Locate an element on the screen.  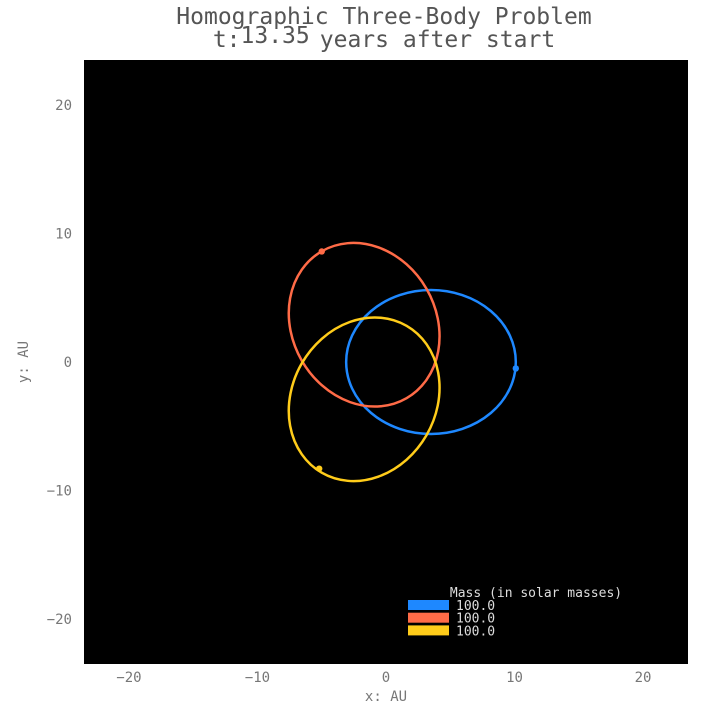
y-tick-label: 10 is located at coordinates (63, 234).